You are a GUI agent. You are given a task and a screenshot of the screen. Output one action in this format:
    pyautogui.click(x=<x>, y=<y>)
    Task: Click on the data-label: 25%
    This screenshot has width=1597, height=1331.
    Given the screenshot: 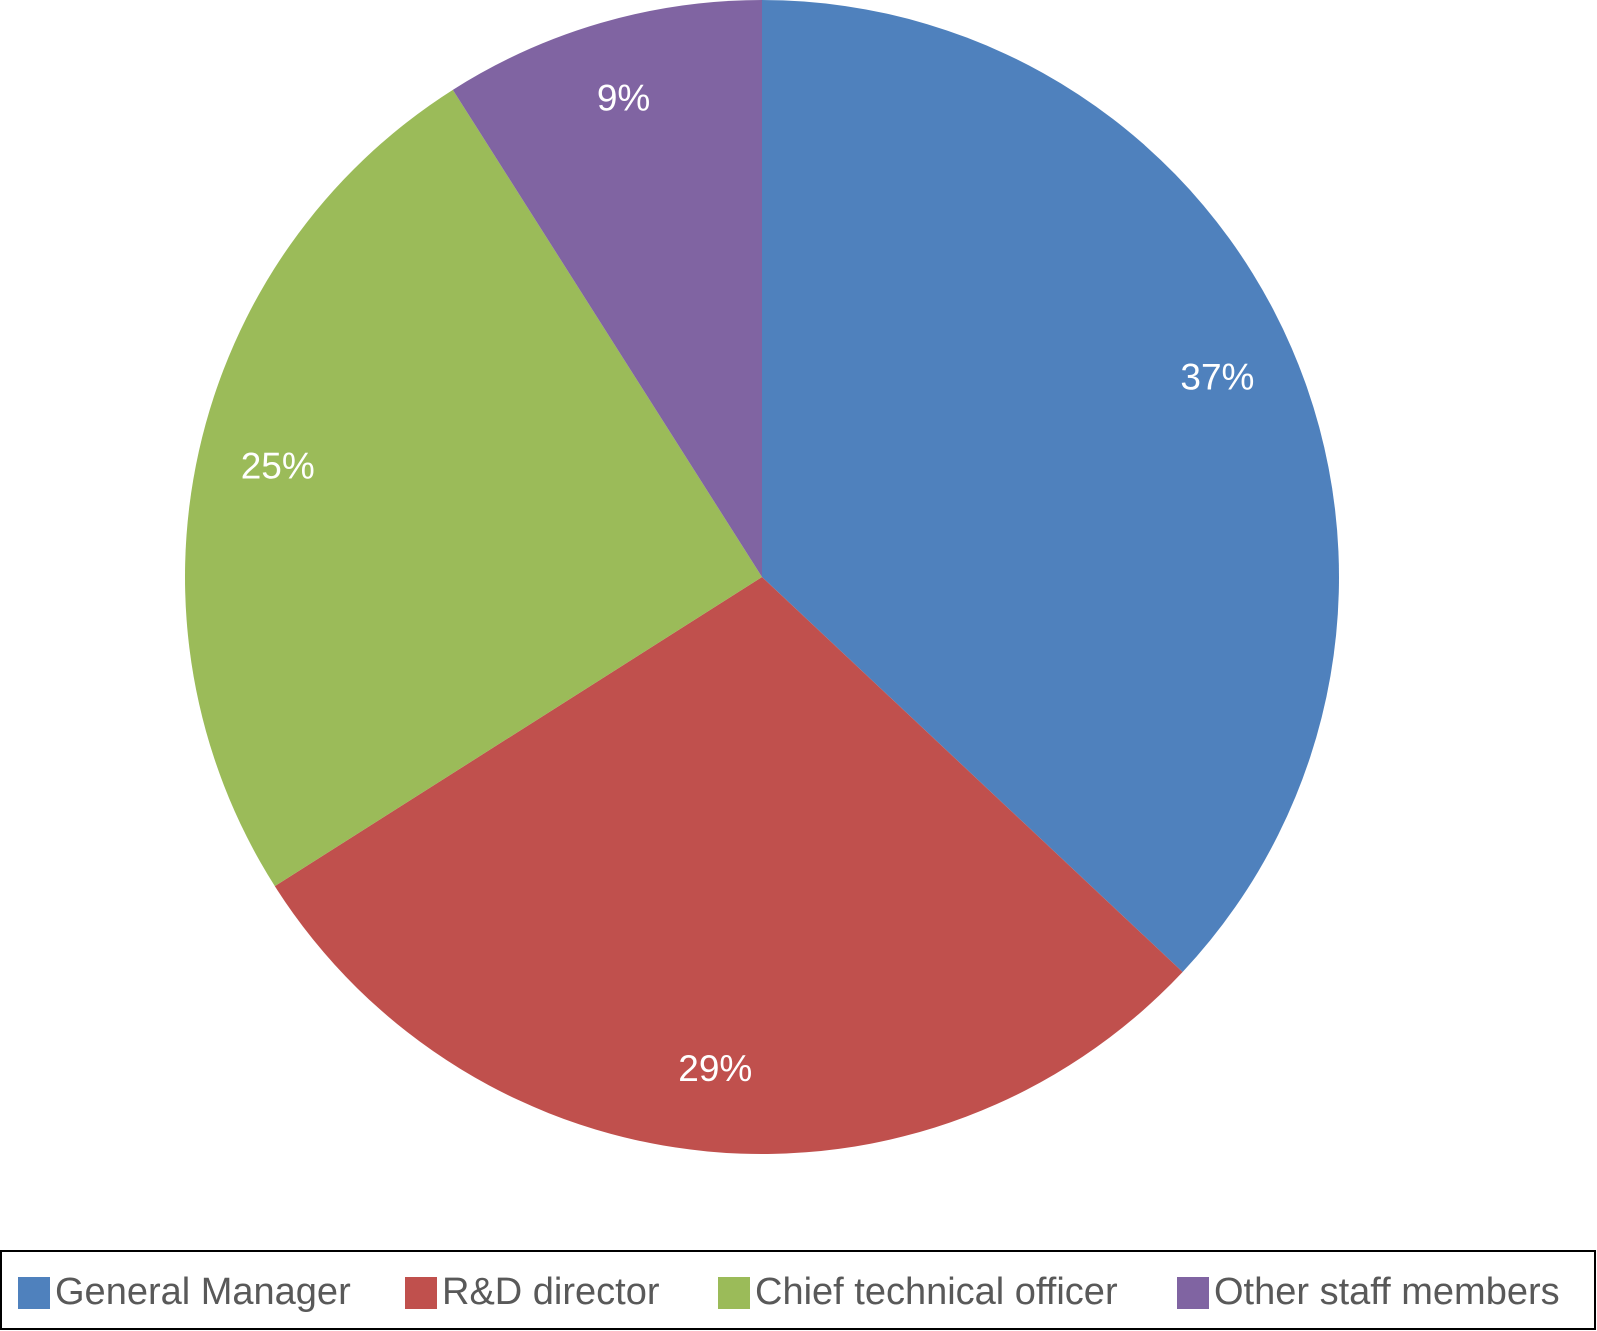 What is the action you would take?
    pyautogui.click(x=278, y=466)
    